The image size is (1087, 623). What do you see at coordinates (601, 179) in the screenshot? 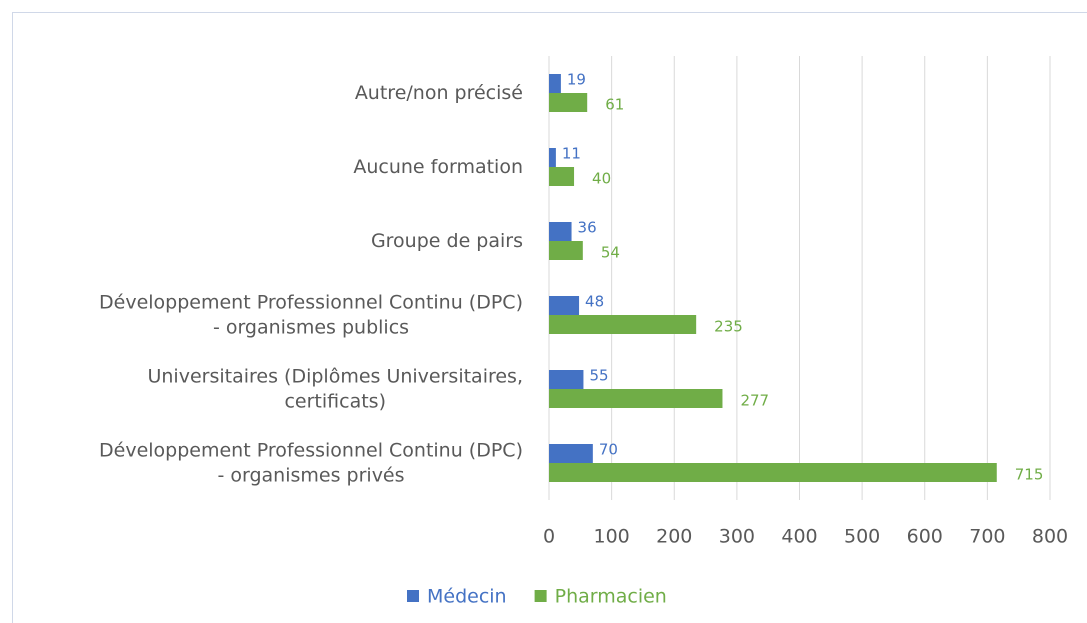
I see `data-label: 40` at bounding box center [601, 179].